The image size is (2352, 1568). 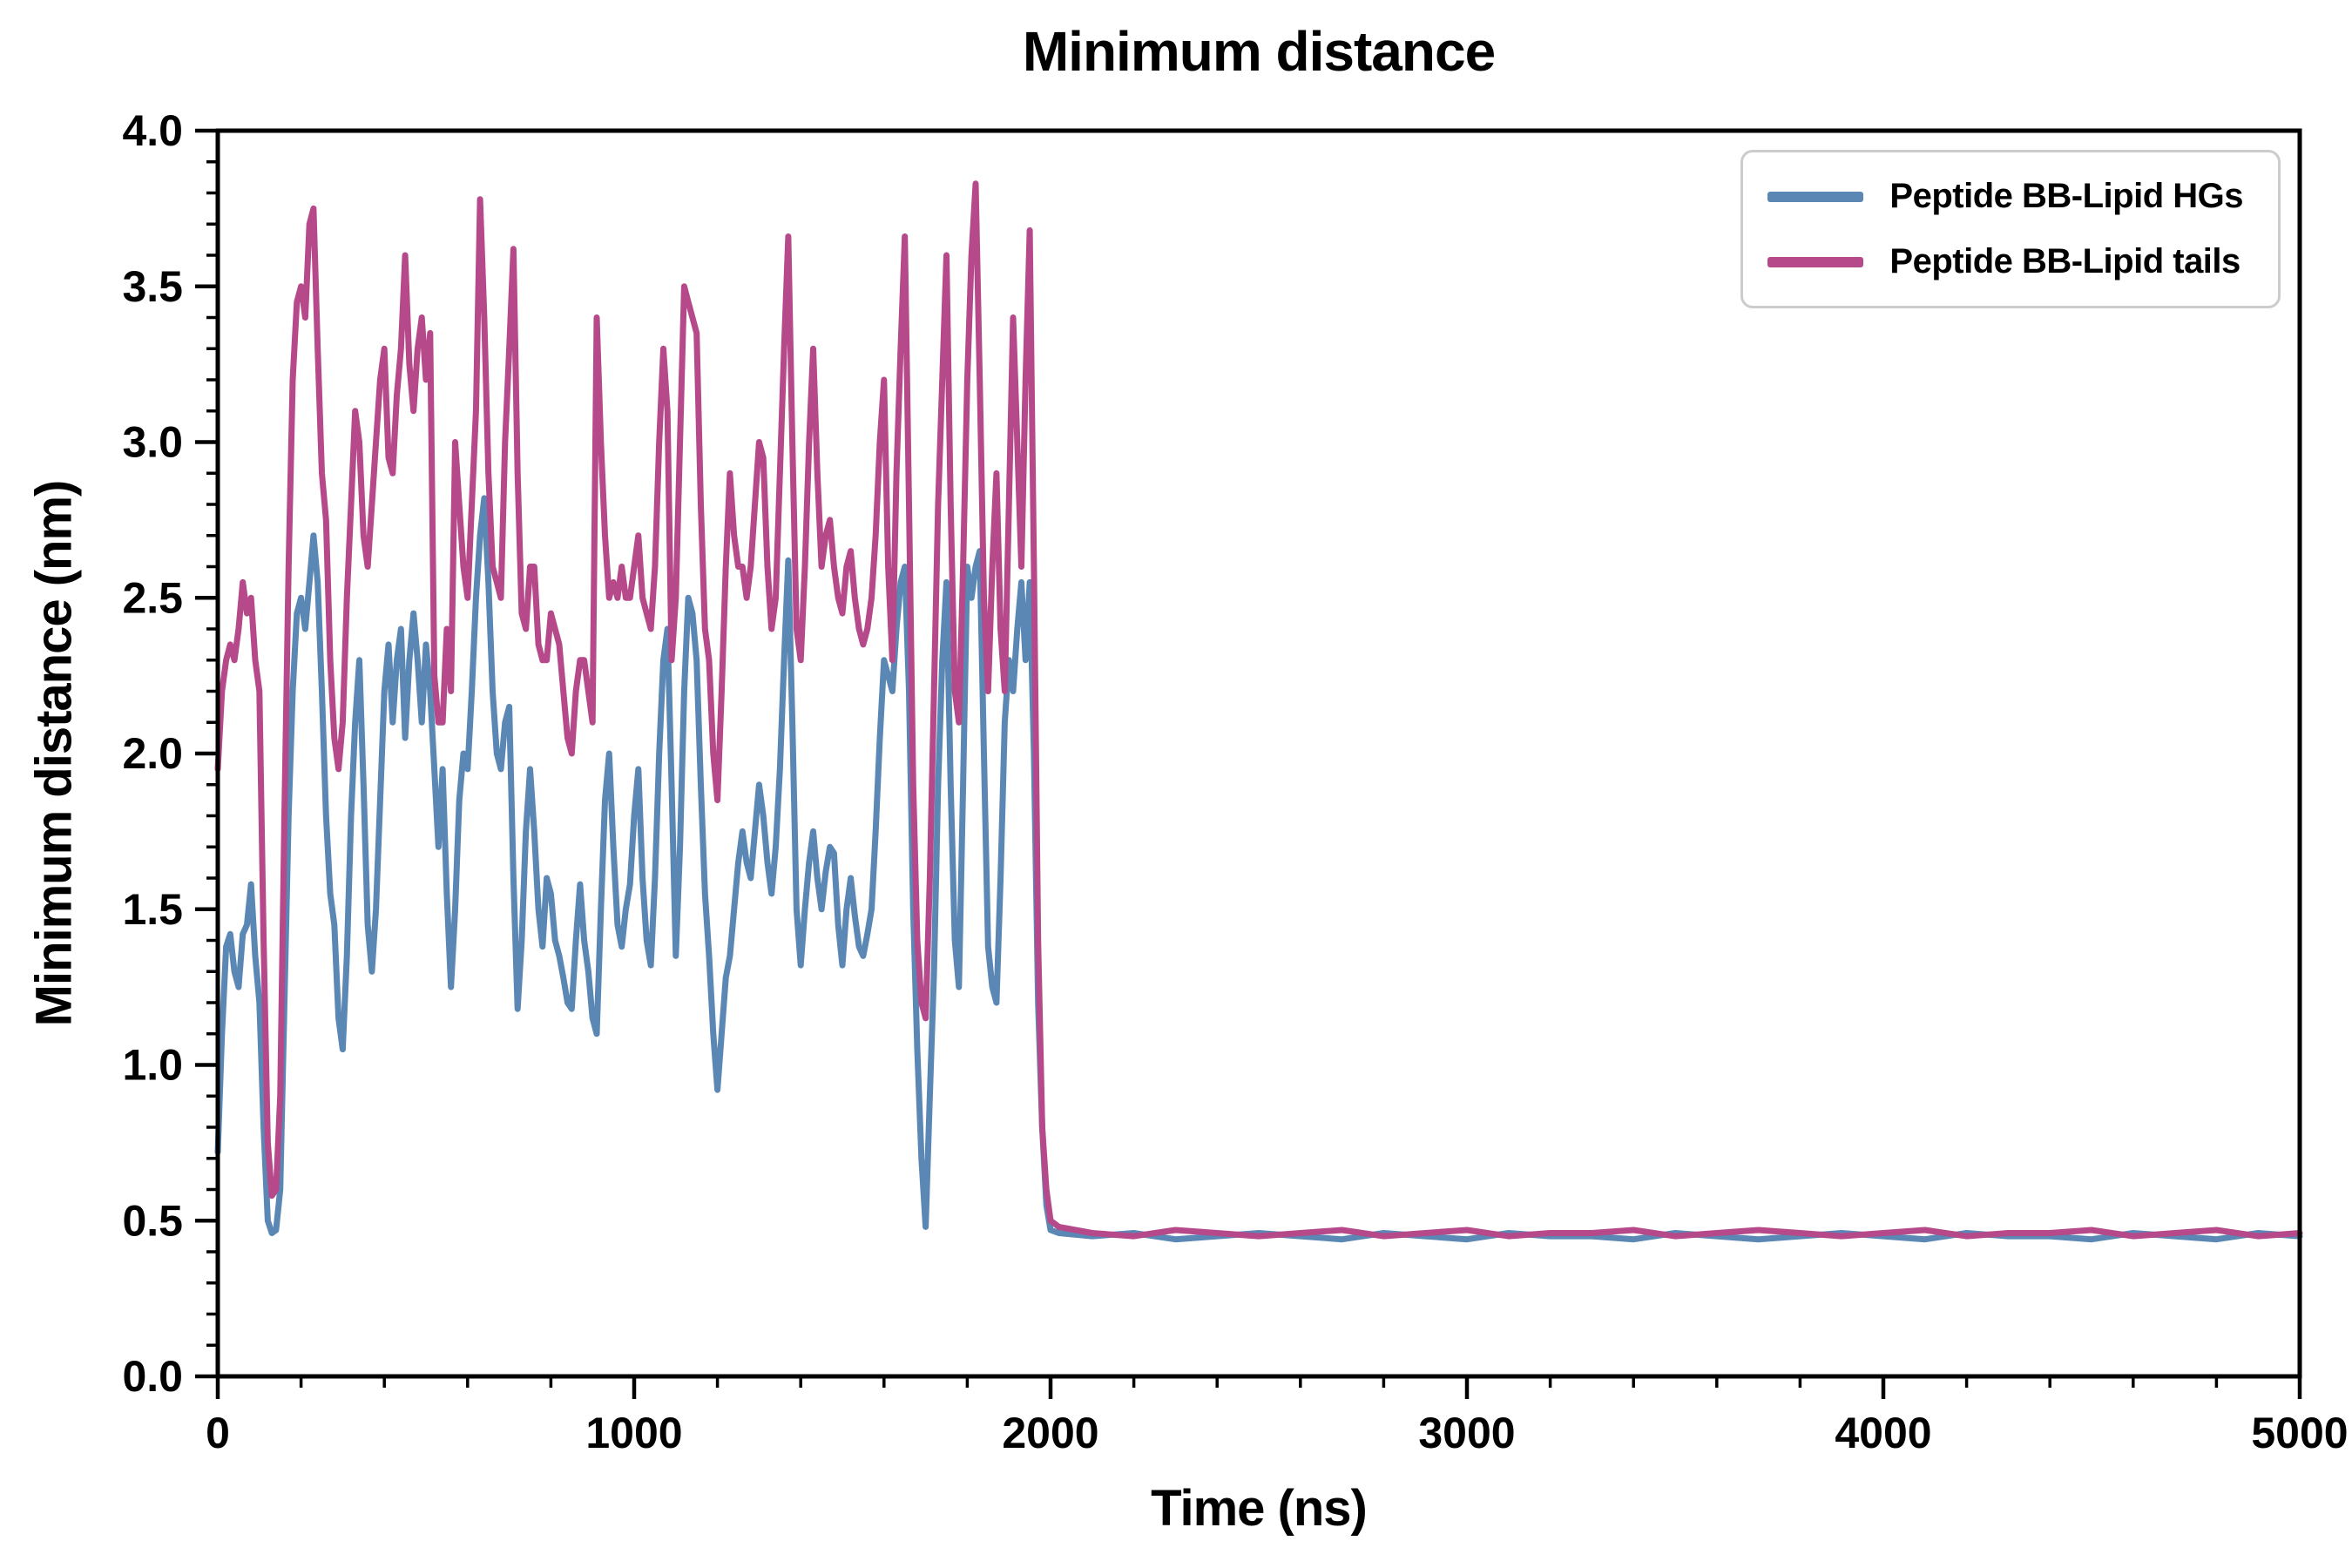 What do you see at coordinates (152, 753) in the screenshot?
I see `y-tick-label: 2.0` at bounding box center [152, 753].